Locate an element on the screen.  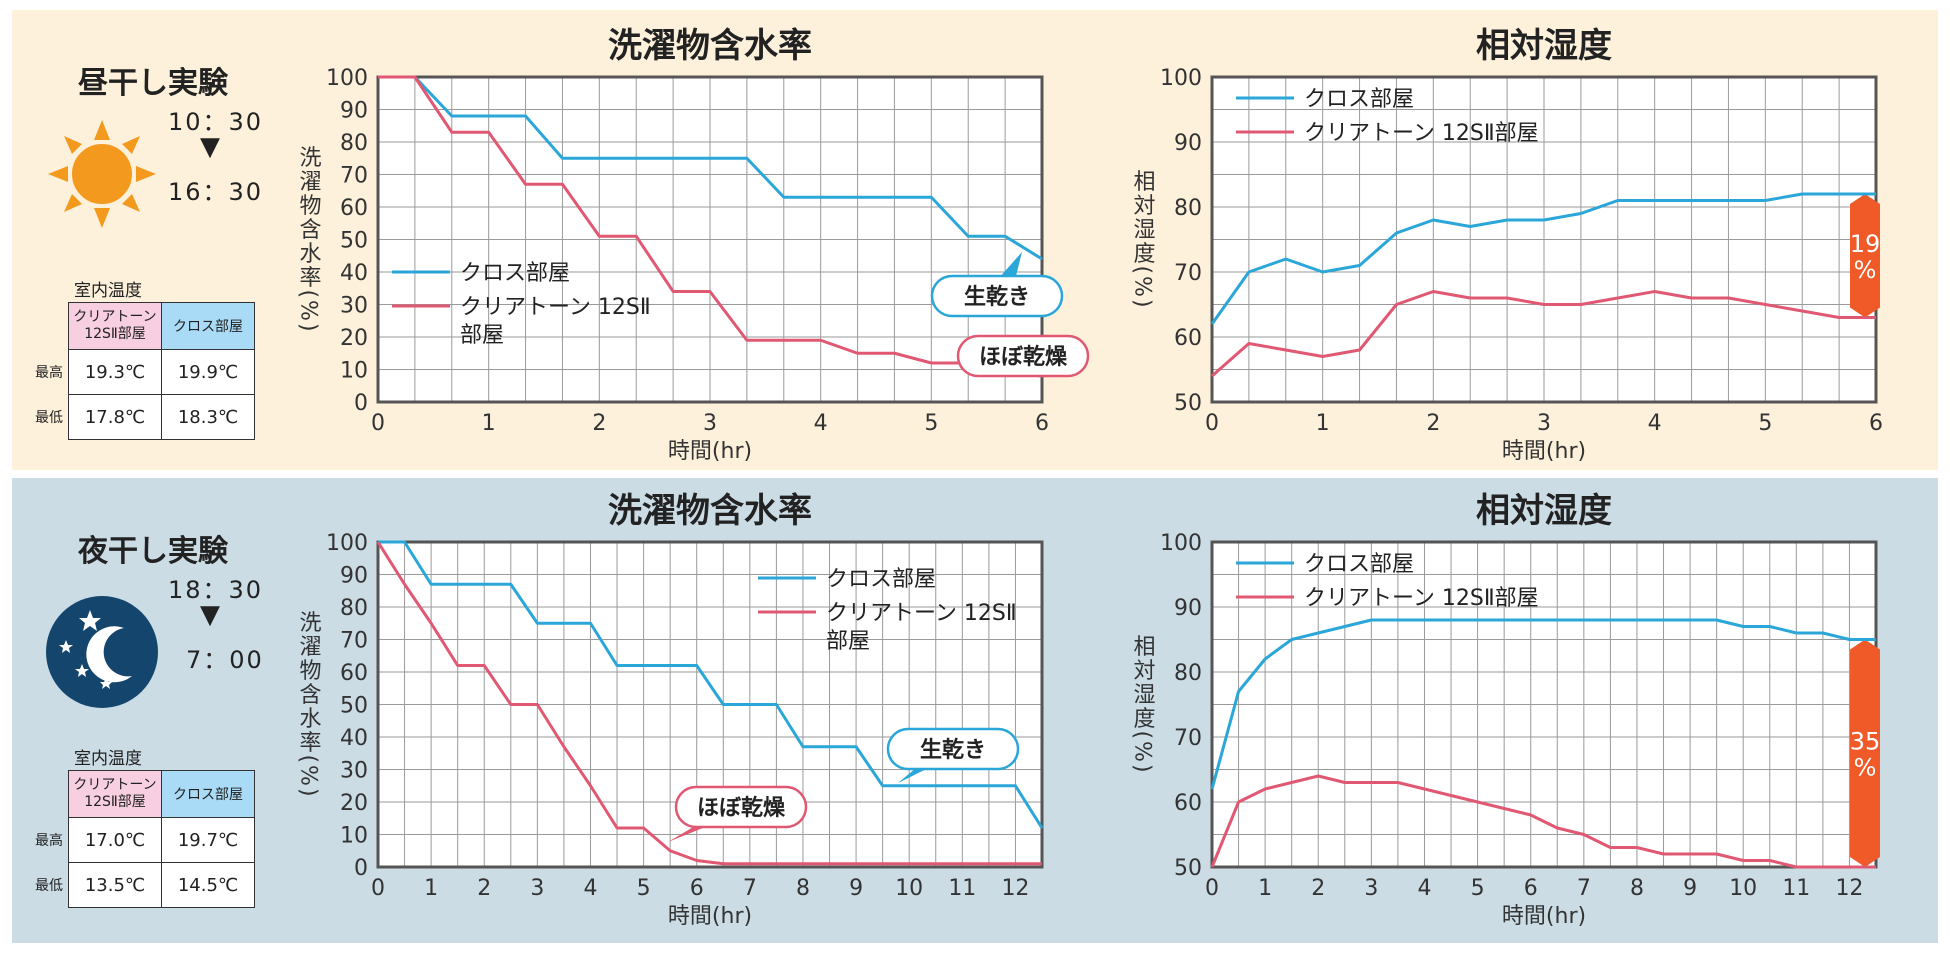
moon-stars-icon is located at coordinates (102, 652).